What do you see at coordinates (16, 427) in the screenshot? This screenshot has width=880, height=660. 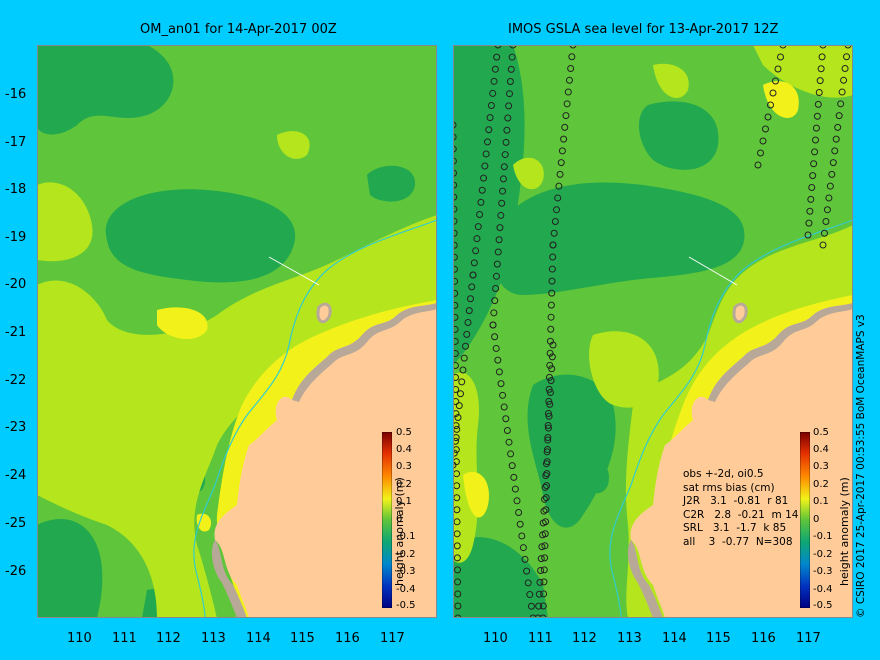 I see `y-tick-label: -23` at bounding box center [16, 427].